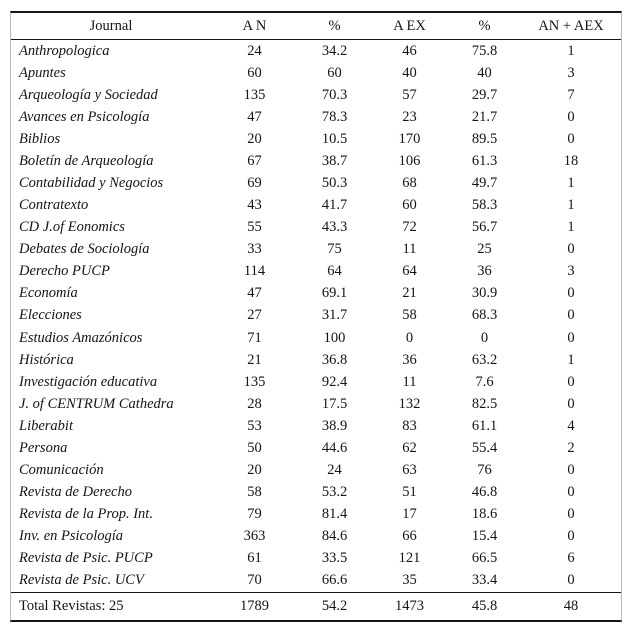 The image size is (632, 631). Describe the element at coordinates (409, 138) in the screenshot. I see `value-cell: 170` at that location.